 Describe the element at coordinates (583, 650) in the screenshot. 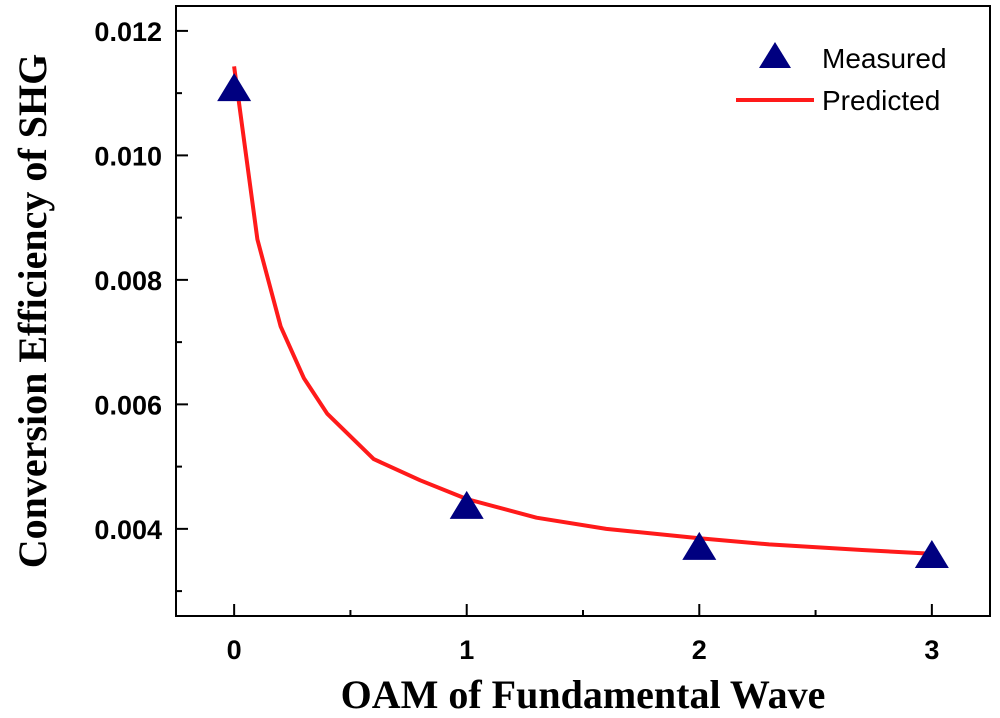

I see `x-tick-labels: 0 1 2 3` at that location.